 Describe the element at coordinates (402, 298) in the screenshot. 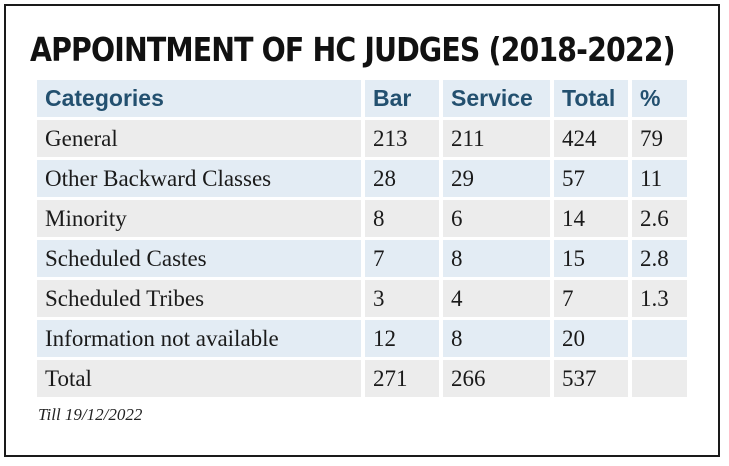

I see `table-cell-bar: 3` at that location.